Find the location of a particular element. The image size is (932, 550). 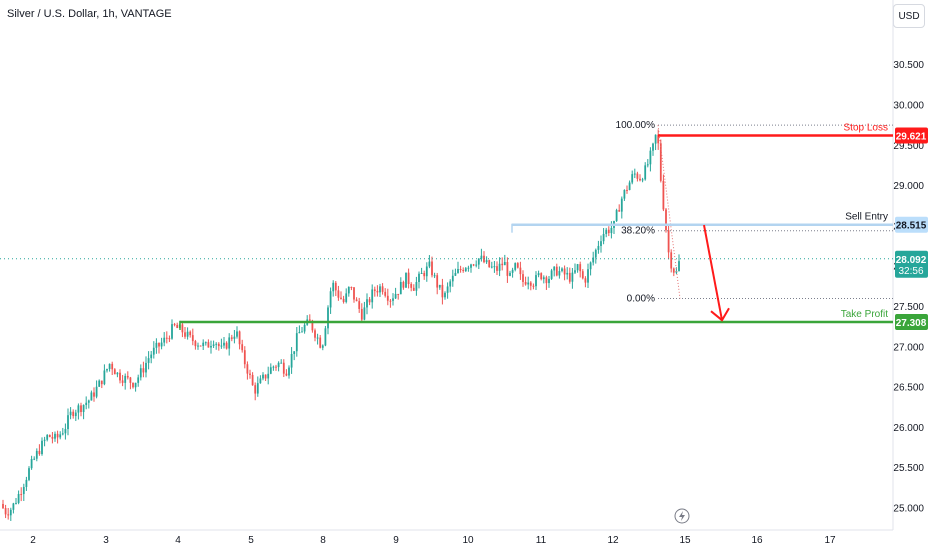

currency-button: USD is located at coordinates (909, 16).